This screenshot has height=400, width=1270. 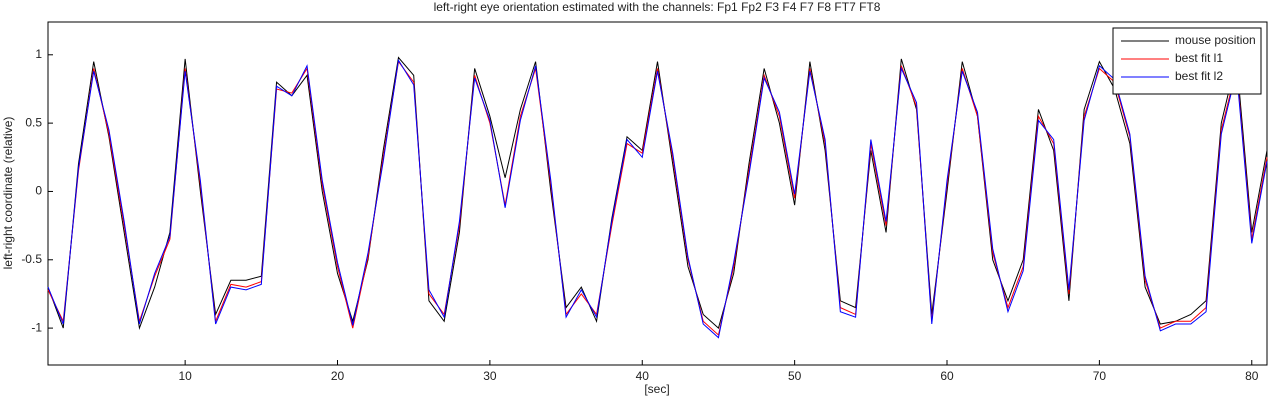 I want to click on x-tick-label: 60, so click(x=947, y=376).